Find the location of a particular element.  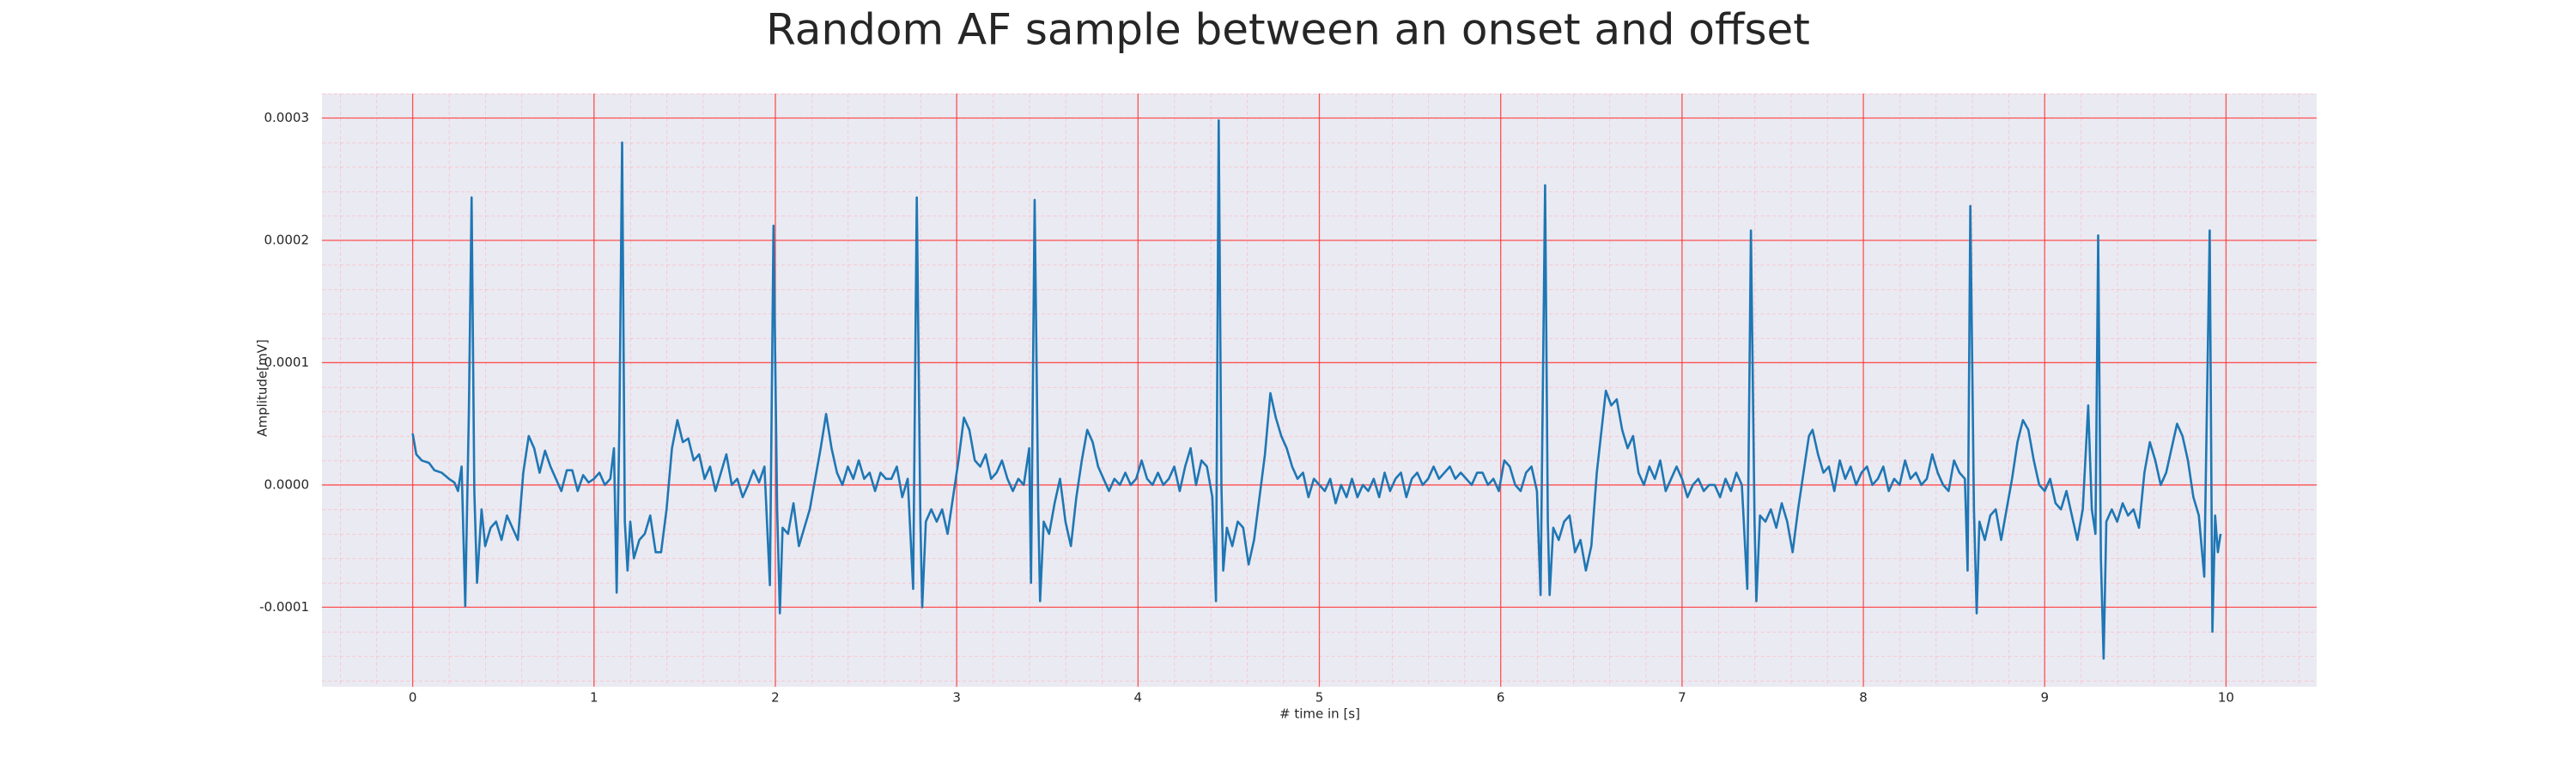

y-tick-label: -0.0001 is located at coordinates (284, 607).